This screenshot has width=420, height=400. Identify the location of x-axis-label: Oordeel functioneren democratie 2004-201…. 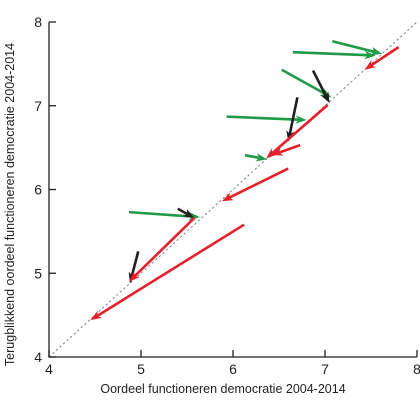
(222, 389).